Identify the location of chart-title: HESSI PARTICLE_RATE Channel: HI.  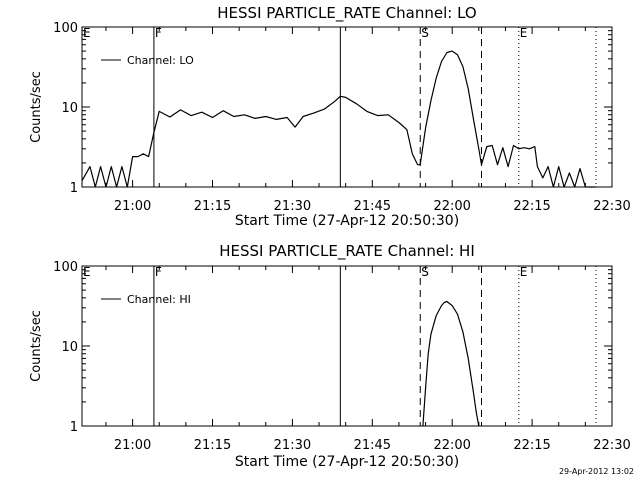
(347, 251).